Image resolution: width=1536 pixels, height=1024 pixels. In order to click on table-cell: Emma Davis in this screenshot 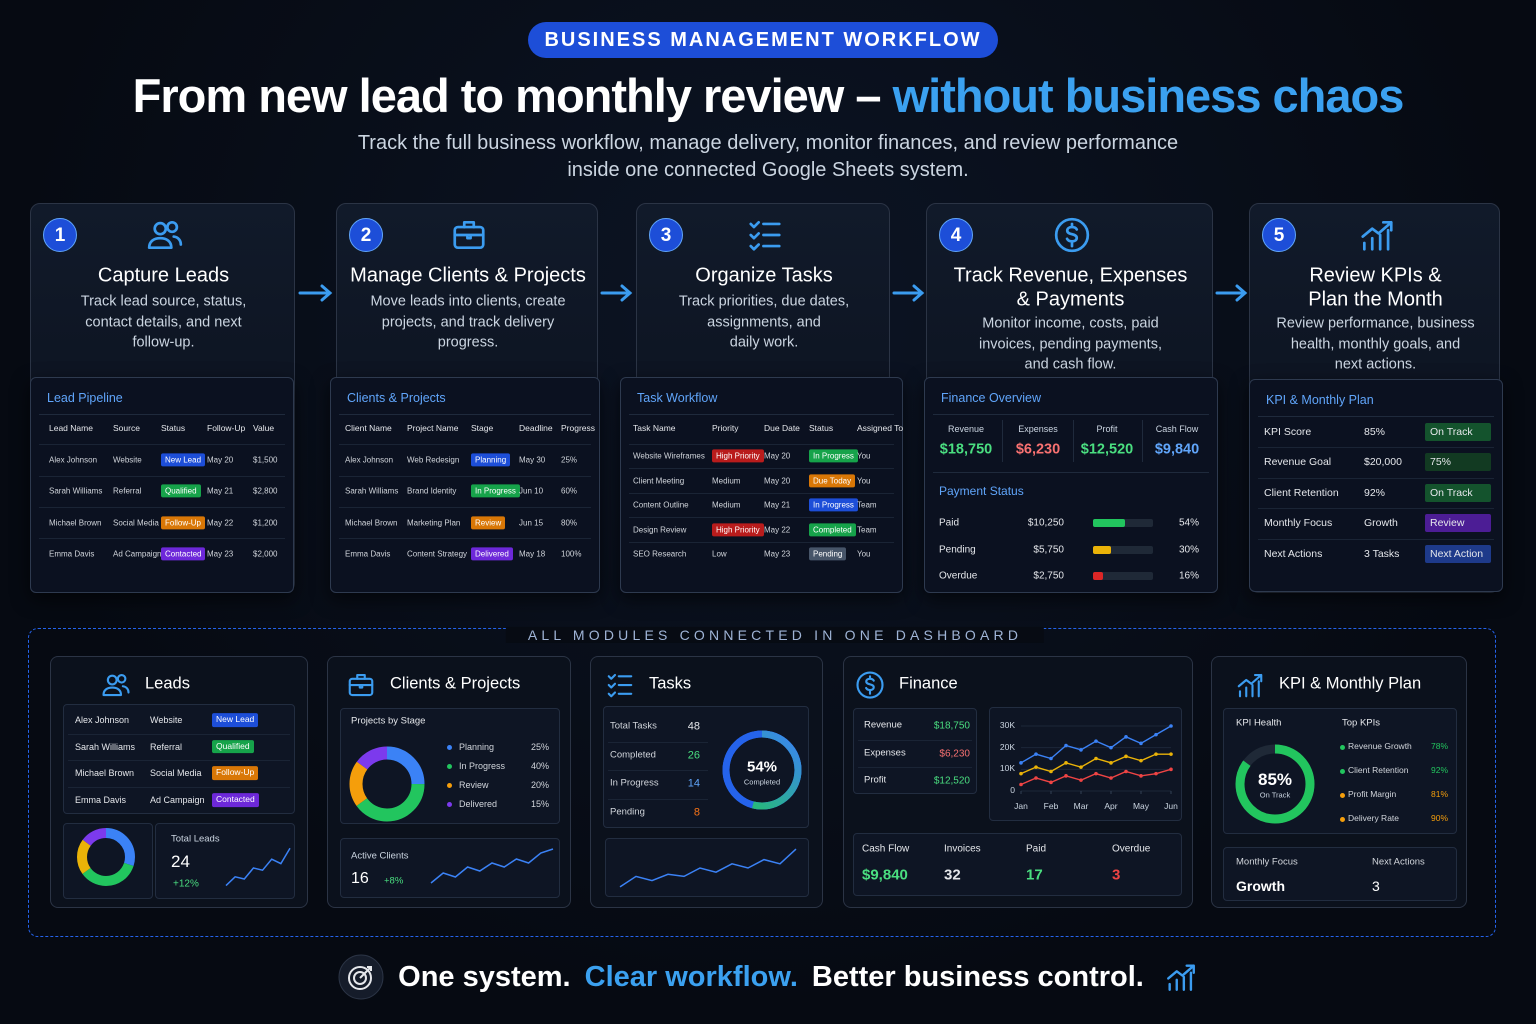, I will do `click(368, 554)`.